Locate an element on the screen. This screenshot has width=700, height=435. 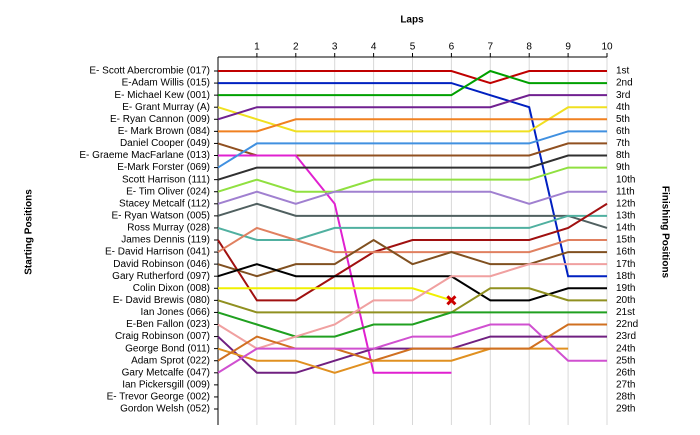
finish-label: 3rd is located at coordinates (623, 95).